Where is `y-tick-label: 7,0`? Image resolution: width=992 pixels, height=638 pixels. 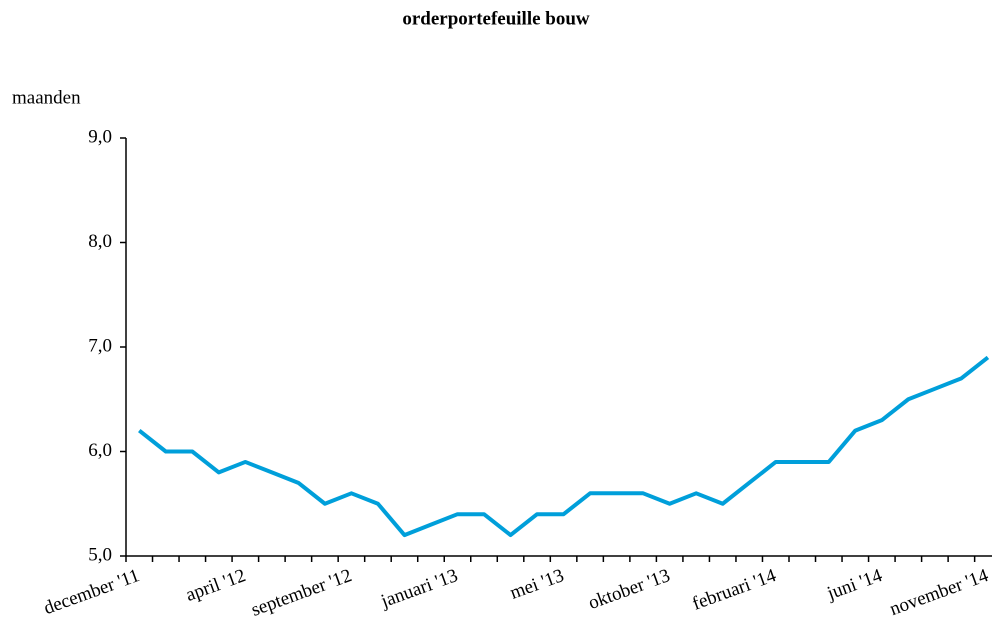 y-tick-label: 7,0 is located at coordinates (100, 345).